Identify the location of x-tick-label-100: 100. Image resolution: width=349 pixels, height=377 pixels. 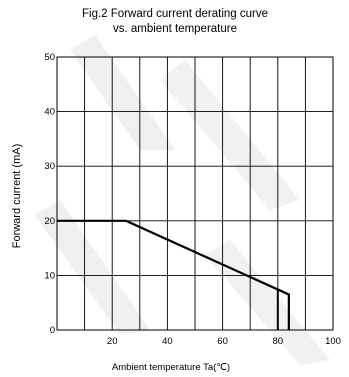
(333, 341).